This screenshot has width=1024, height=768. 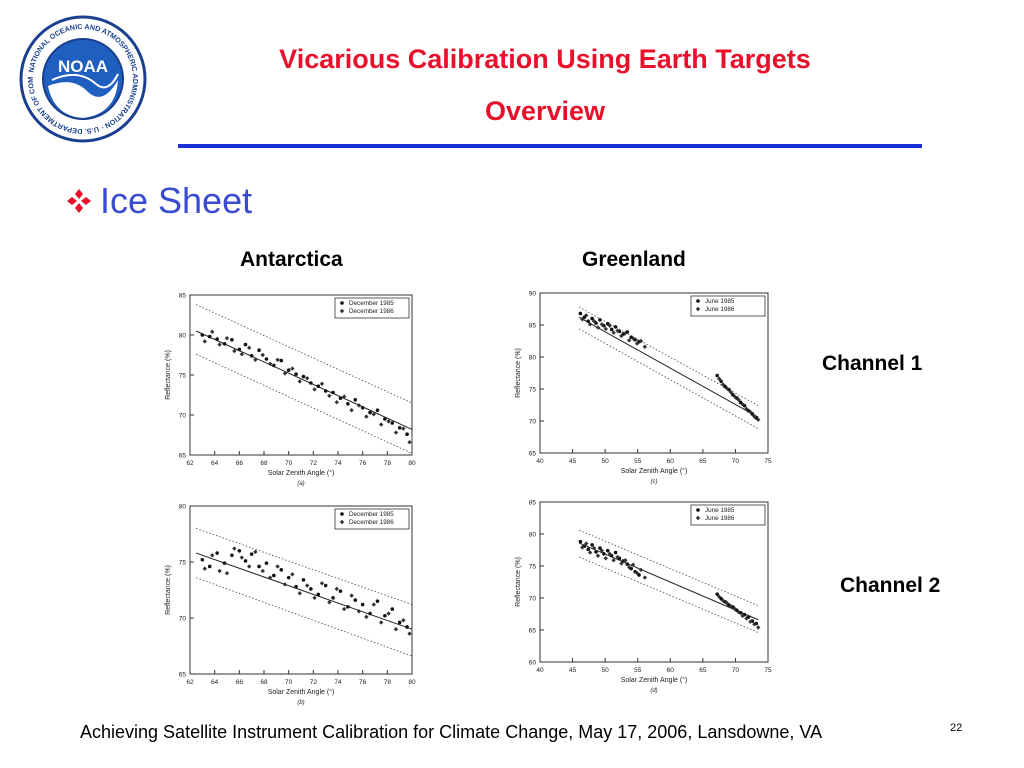 I want to click on column-label-greenland: Greenland, so click(x=634, y=259).